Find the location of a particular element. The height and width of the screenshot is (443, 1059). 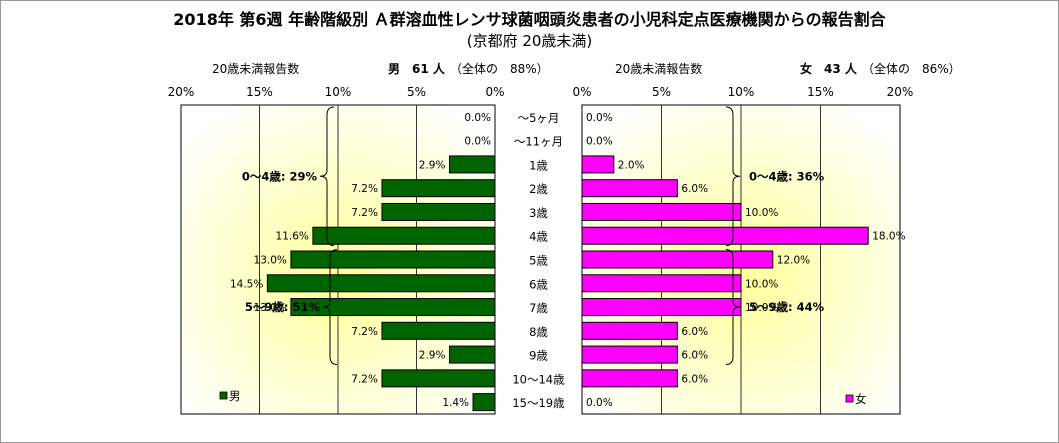

female-age-group-label: 5～9歳: 44% is located at coordinates (787, 307).